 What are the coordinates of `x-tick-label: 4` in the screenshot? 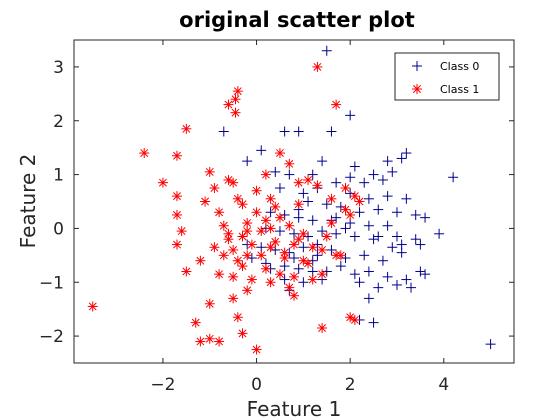 It's located at (443, 385).